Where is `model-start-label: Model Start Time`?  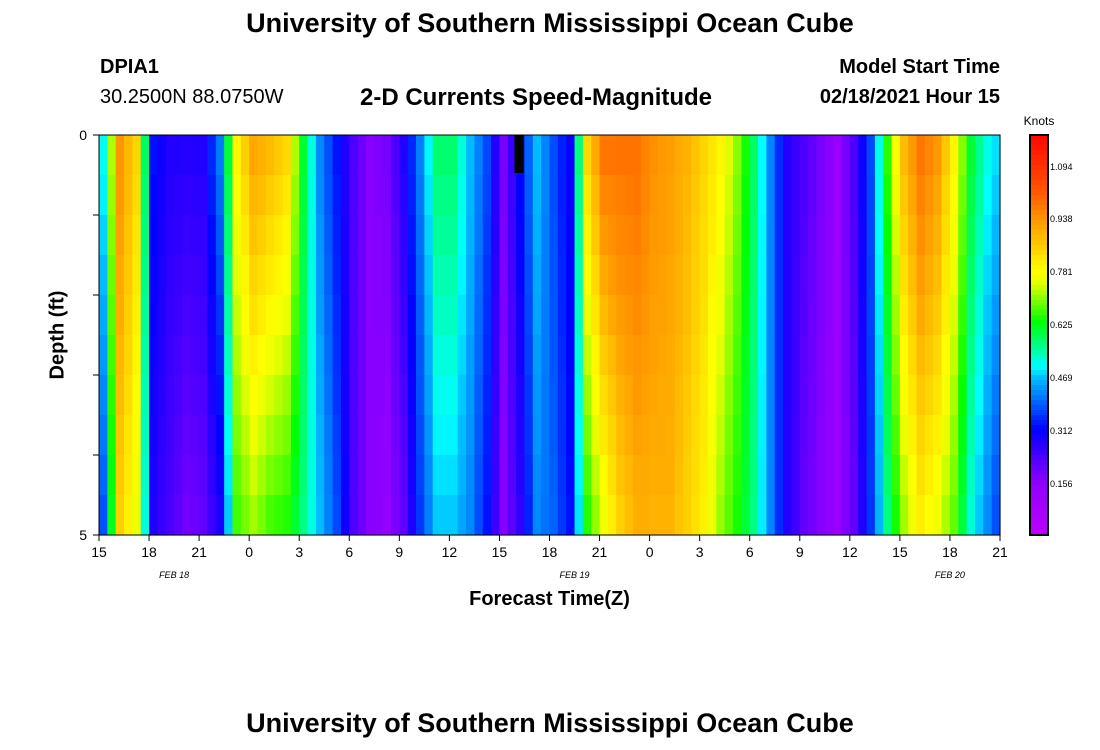 model-start-label: Model Start Time is located at coordinates (919, 67).